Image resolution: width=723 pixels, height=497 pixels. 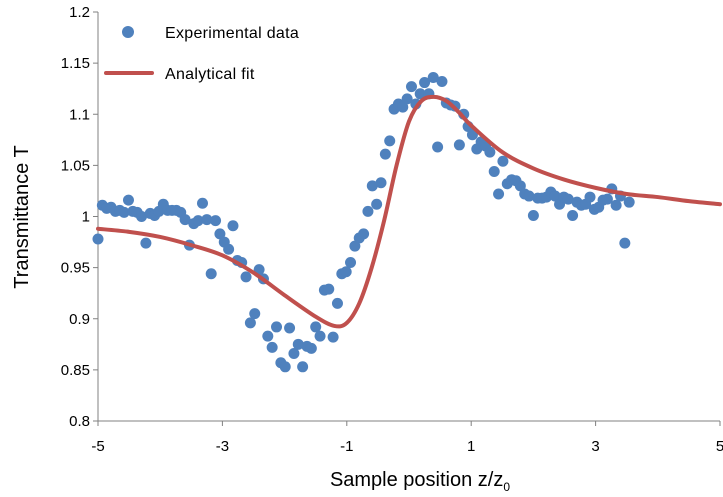 What do you see at coordinates (595, 446) in the screenshot?
I see `x-tick-label: 3` at bounding box center [595, 446].